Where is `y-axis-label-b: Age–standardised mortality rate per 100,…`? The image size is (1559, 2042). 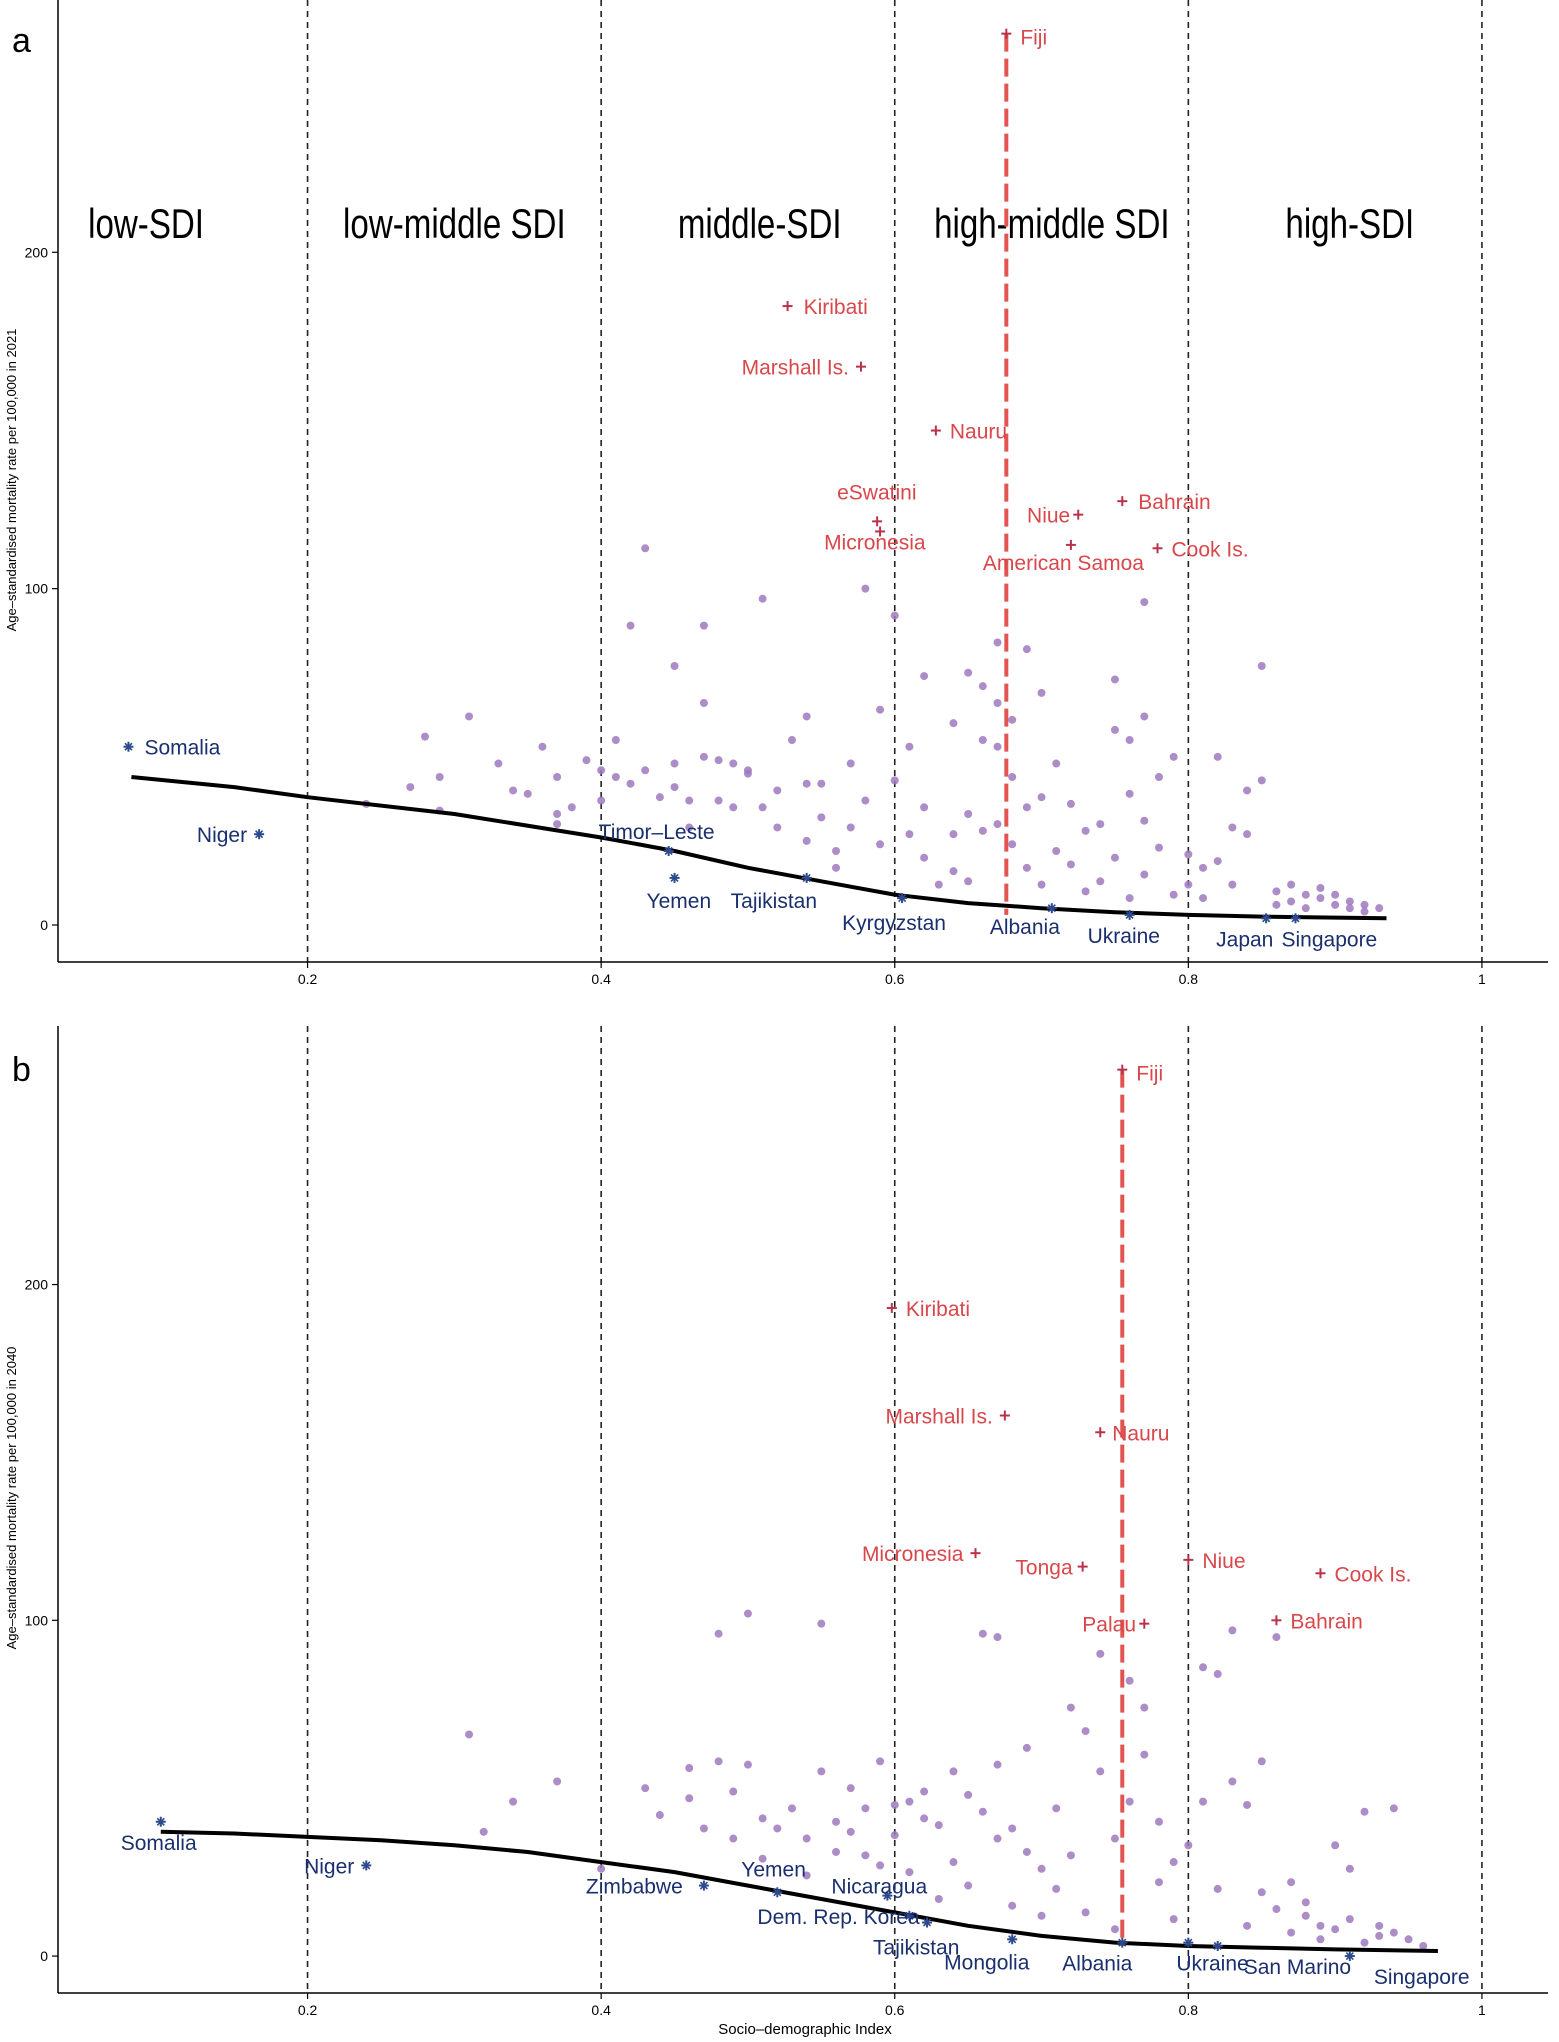
y-axis-label-b: Age–standardised mortality rate per 100,… is located at coordinates (11, 1498).